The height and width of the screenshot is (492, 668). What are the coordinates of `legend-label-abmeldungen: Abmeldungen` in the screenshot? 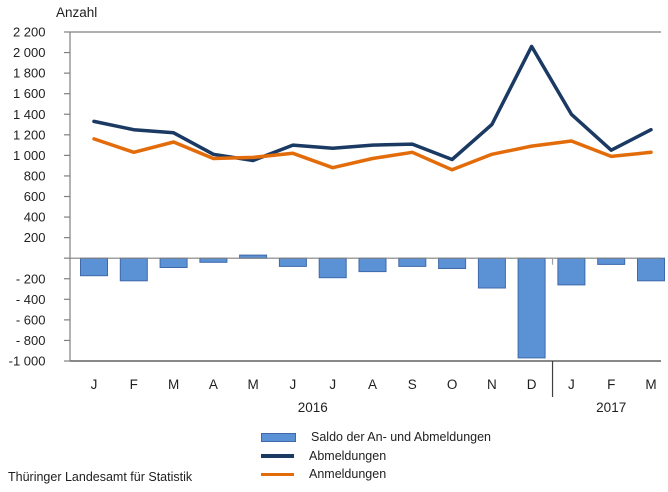 It's located at (348, 455).